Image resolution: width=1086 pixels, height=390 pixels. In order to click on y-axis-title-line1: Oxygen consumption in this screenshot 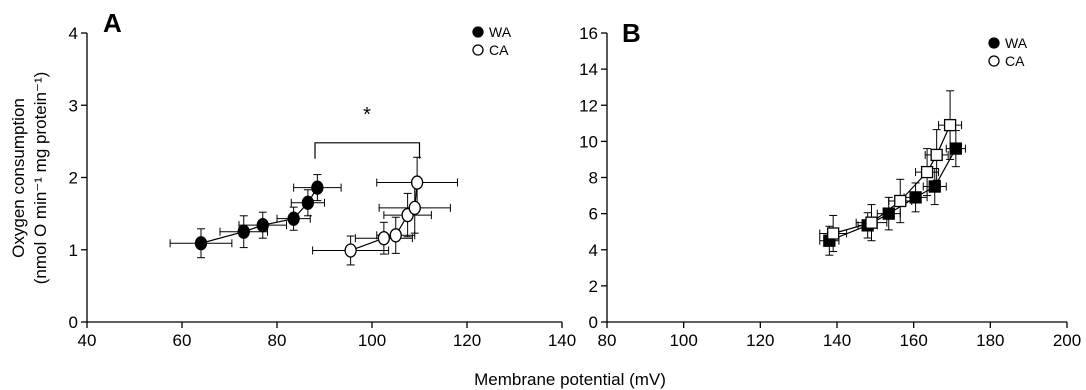, I will do `click(18, 178)`.